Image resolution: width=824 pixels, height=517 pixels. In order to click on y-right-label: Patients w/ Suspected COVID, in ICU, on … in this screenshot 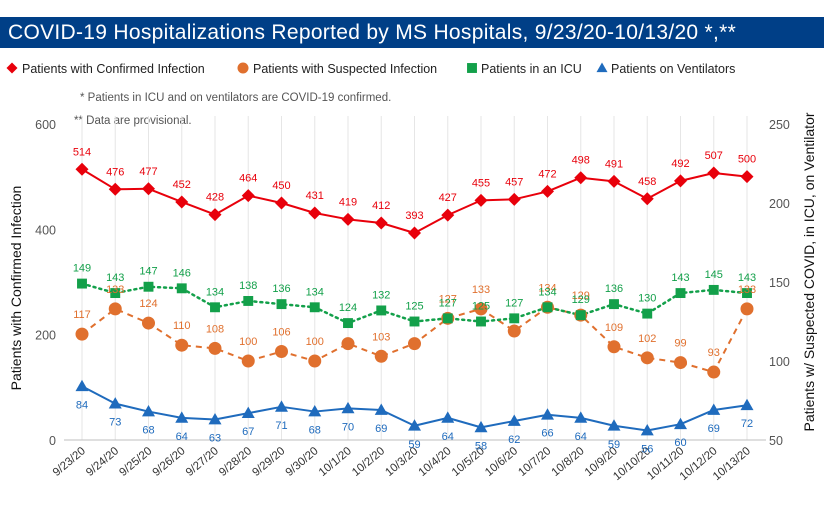, I will do `click(809, 271)`.